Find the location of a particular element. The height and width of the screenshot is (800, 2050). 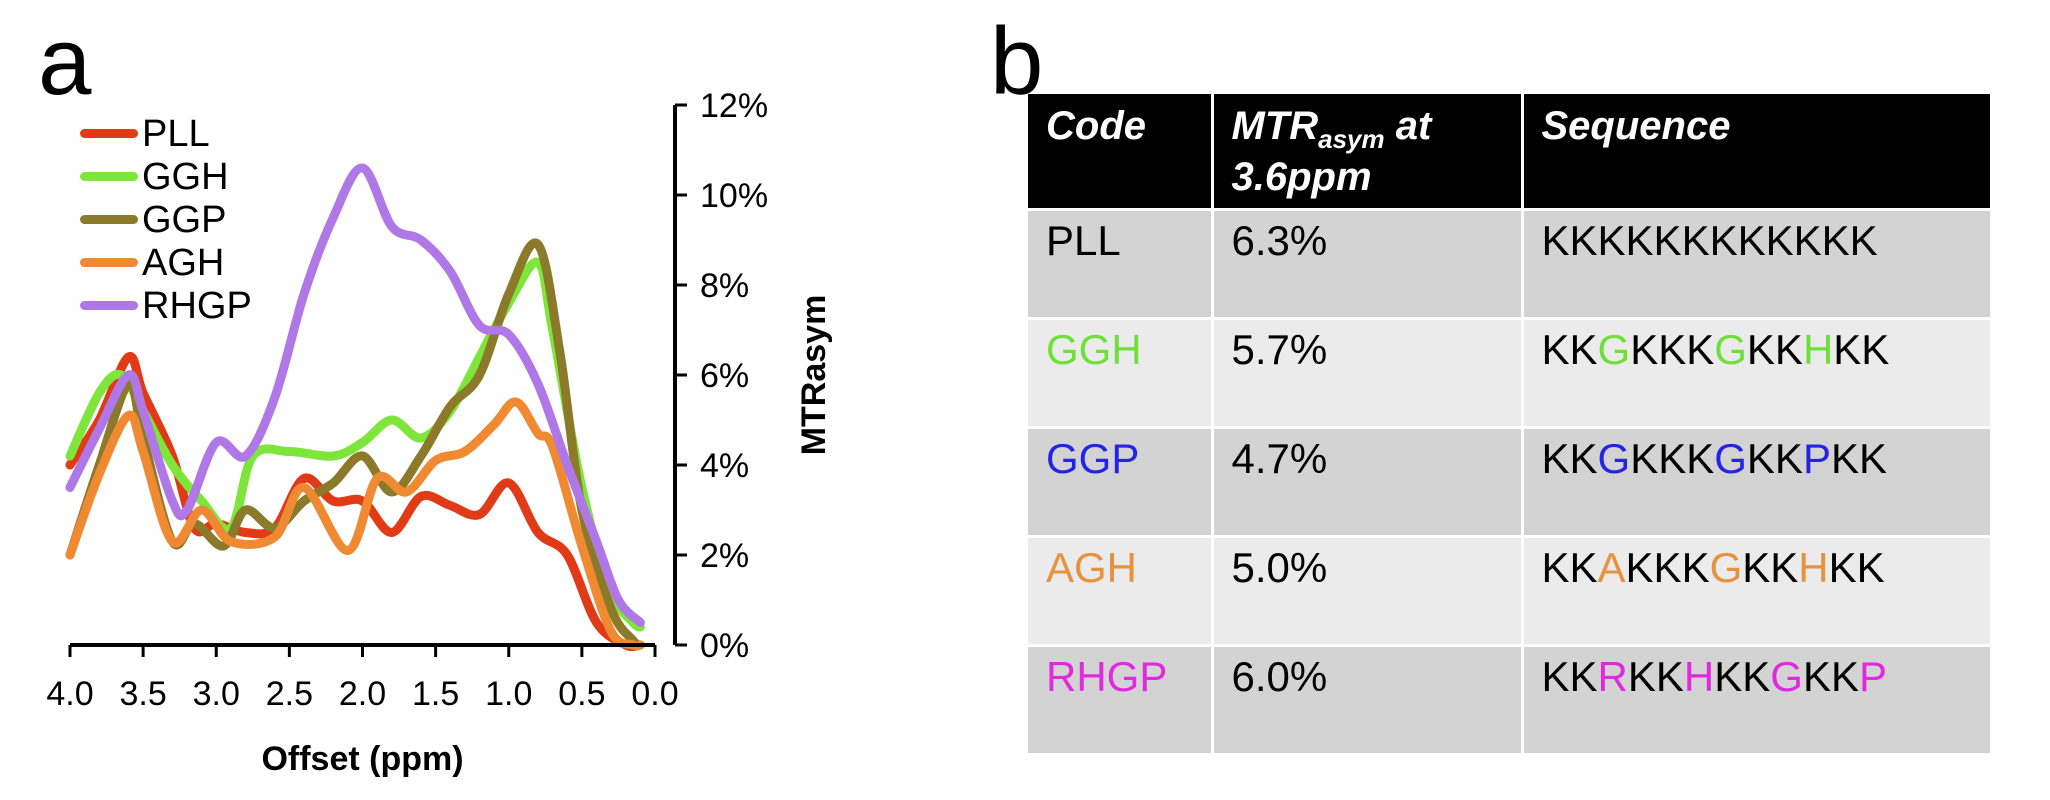

series-line-pll is located at coordinates (355, 502).